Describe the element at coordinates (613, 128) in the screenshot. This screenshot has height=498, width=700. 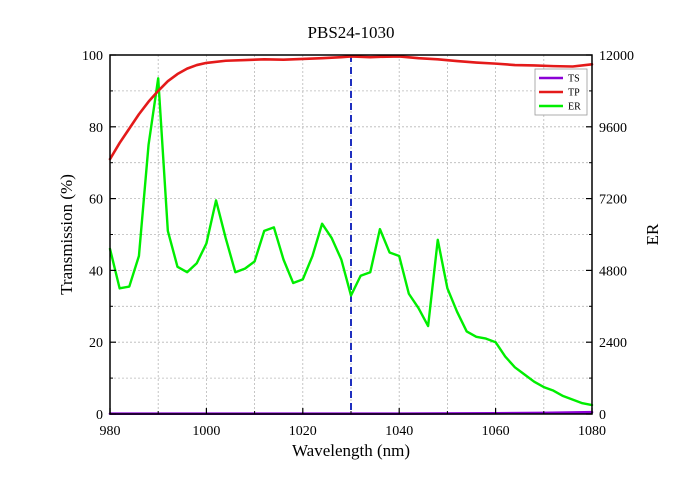
I see `y2-tick-label: 9600` at that location.